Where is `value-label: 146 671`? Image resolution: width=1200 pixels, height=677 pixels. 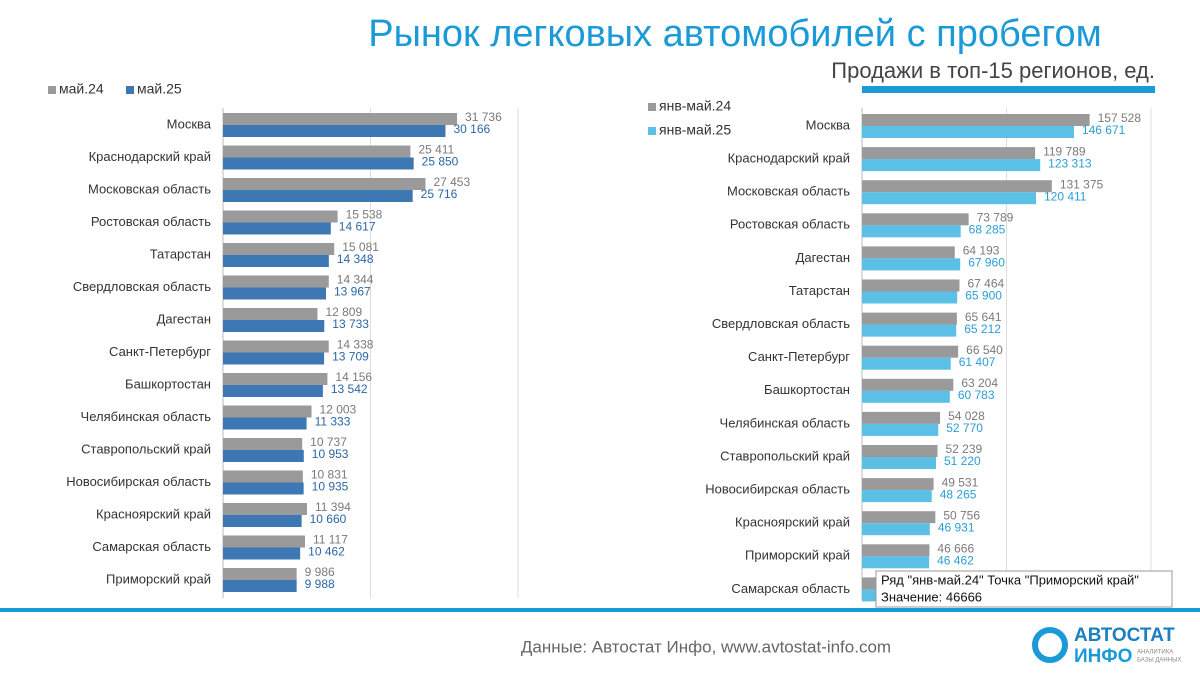
value-label: 146 671 is located at coordinates (1104, 130).